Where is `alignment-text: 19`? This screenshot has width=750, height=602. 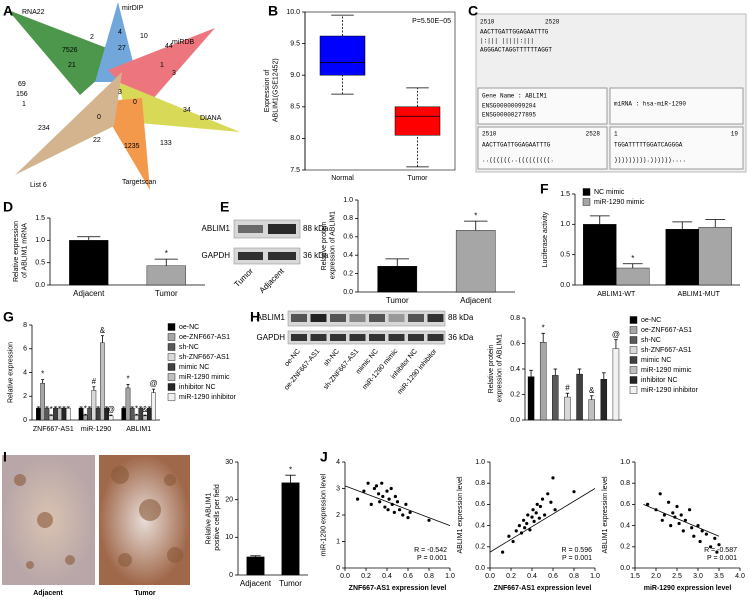 alignment-text: 19 is located at coordinates (735, 134).